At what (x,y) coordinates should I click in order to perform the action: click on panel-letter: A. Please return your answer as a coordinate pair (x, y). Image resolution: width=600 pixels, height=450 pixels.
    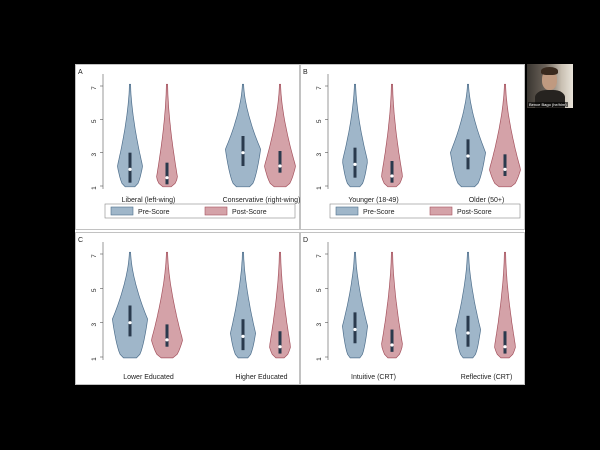
    Looking at the image, I should click on (80, 72).